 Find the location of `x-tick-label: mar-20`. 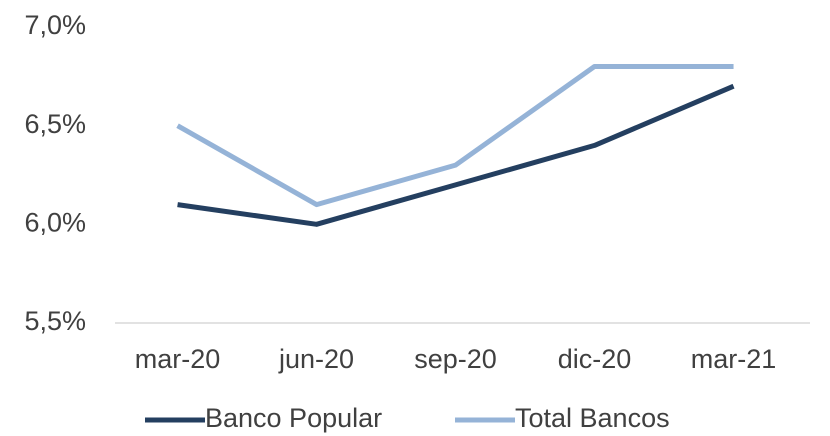

x-tick-label: mar-20 is located at coordinates (178, 359).